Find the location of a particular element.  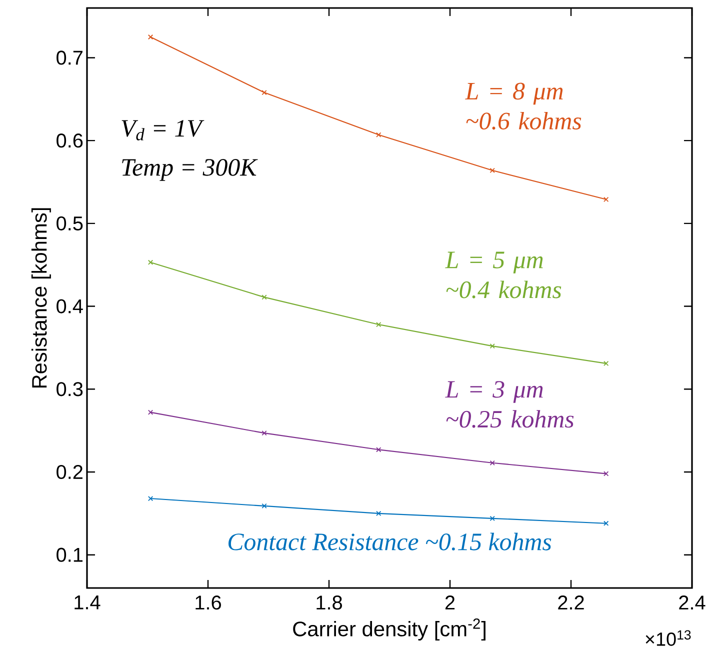

annotation: Temp = 300K is located at coordinates (190, 170).